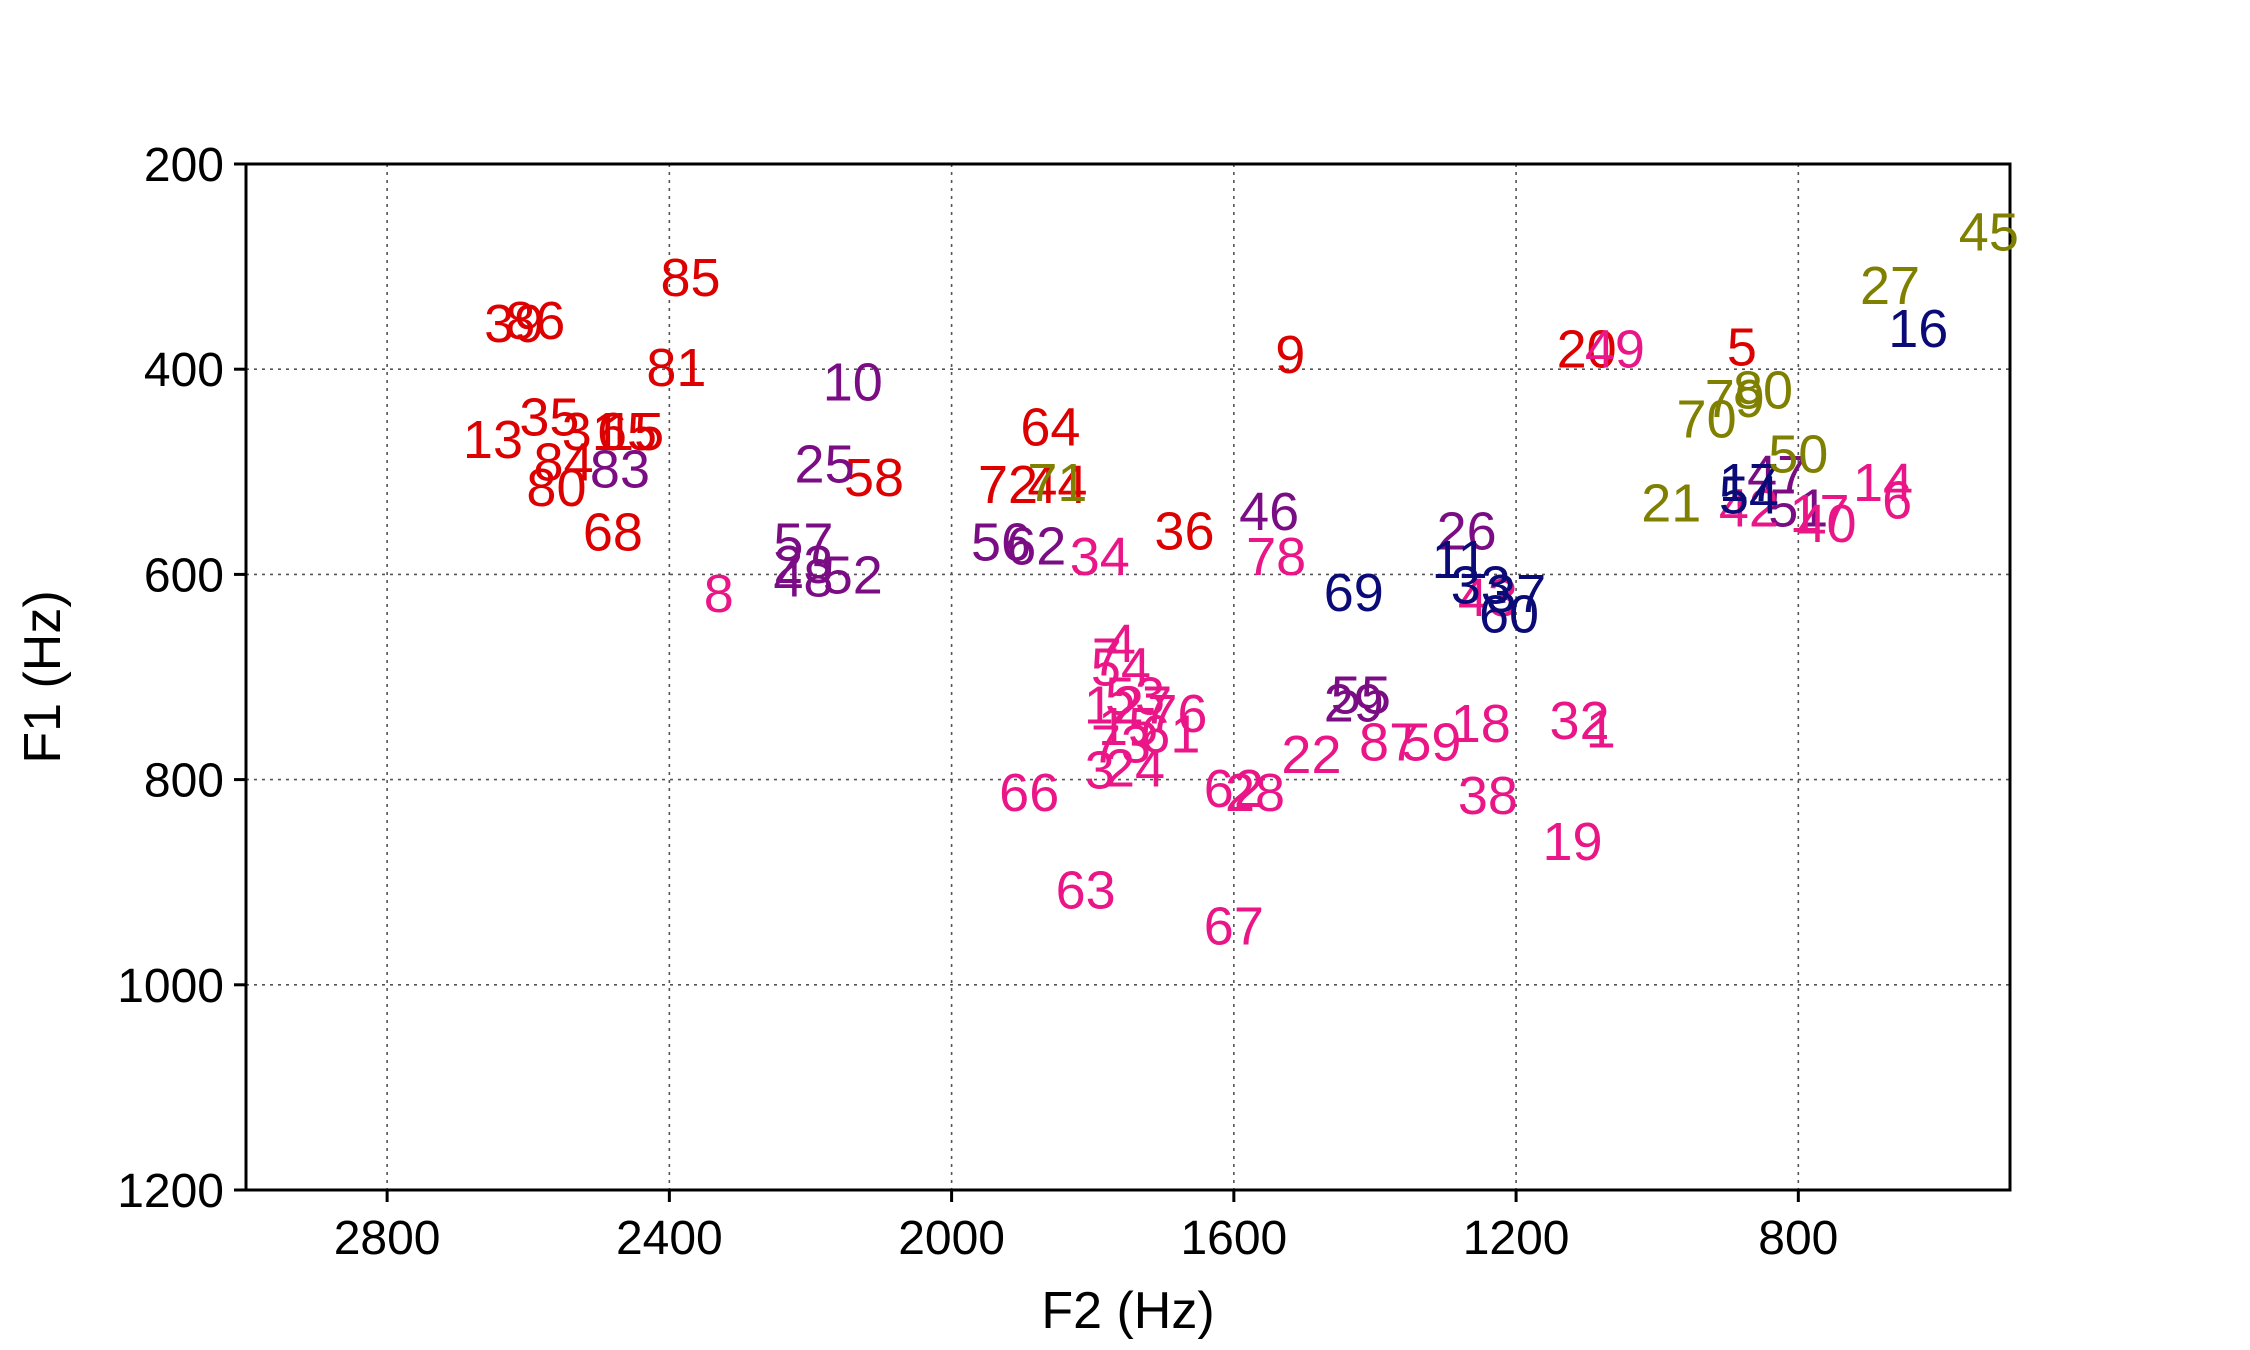  What do you see at coordinates (853, 383) in the screenshot?
I see `data-point-label: 10` at bounding box center [853, 383].